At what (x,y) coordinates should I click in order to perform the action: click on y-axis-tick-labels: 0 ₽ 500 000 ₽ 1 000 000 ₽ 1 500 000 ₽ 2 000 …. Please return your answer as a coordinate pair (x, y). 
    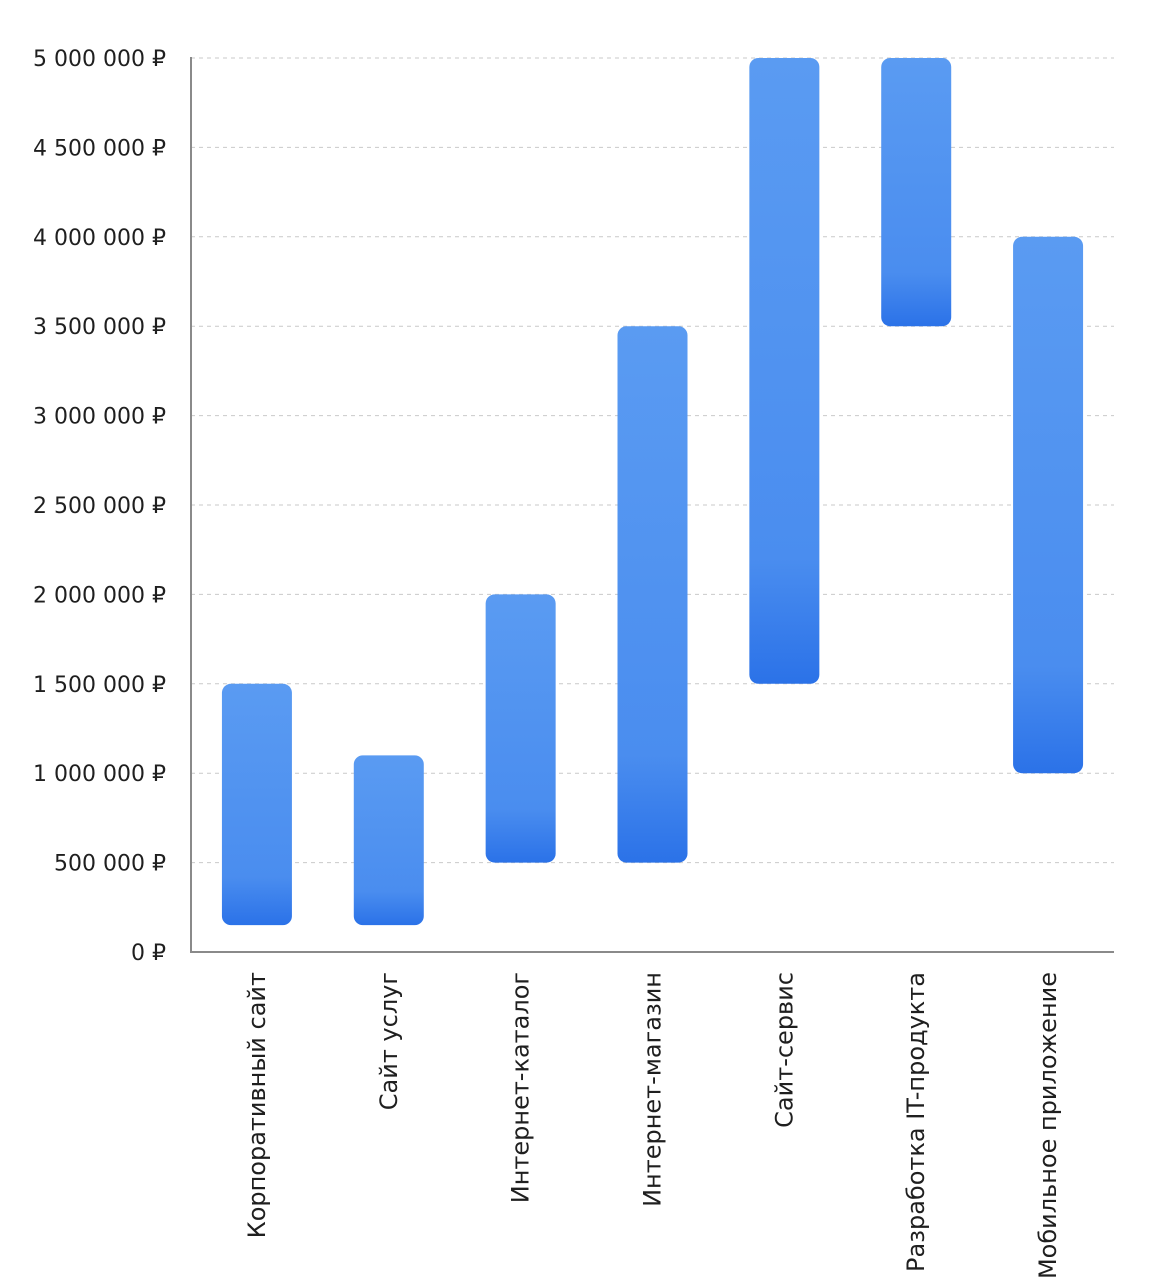
    Looking at the image, I should click on (99, 506).